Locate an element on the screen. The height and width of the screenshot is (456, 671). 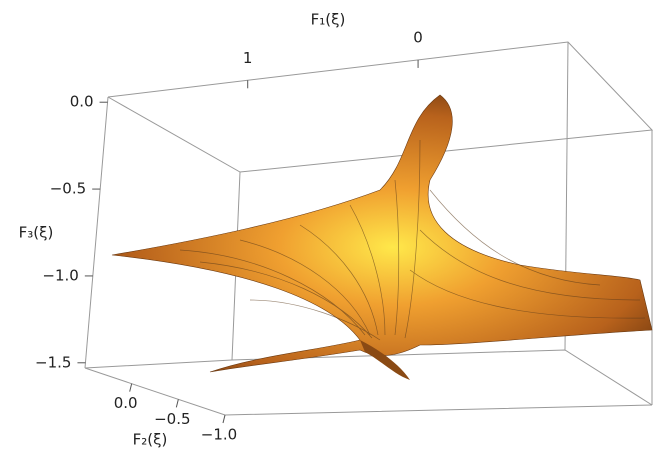
y-tick-label: −1.0 is located at coordinates (219, 435).